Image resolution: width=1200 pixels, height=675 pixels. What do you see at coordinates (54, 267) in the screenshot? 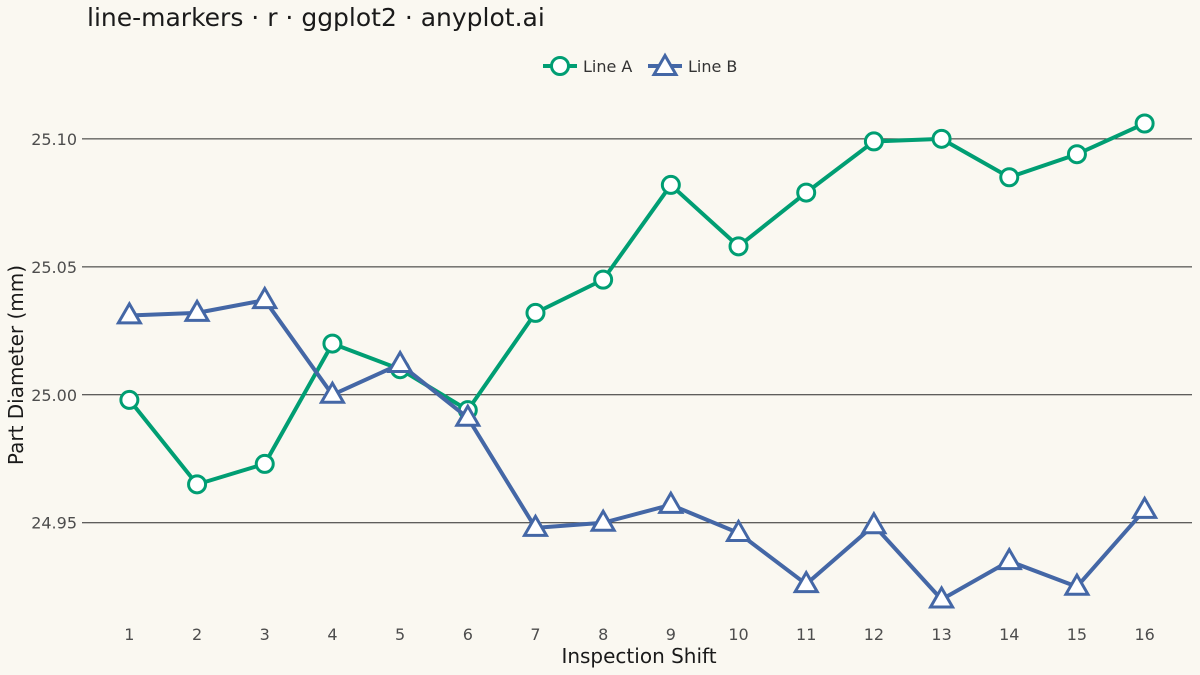
I see `y-tick-label: 25.05` at bounding box center [54, 267].